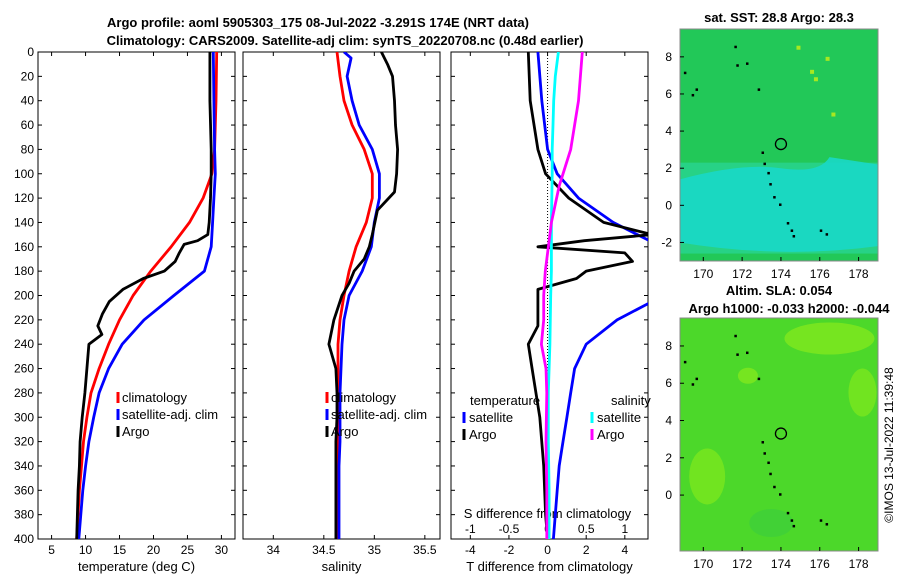  What do you see at coordinates (779, 17) in the screenshot?
I see `sst-map-title: sat. SST: 28.8 Argo: 28.3` at bounding box center [779, 17].